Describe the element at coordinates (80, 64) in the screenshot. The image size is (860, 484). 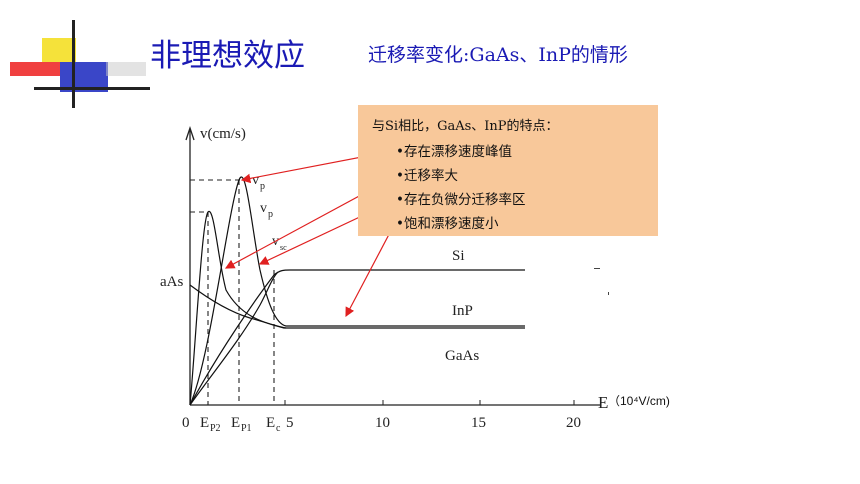
I see `slide-logo` at that location.